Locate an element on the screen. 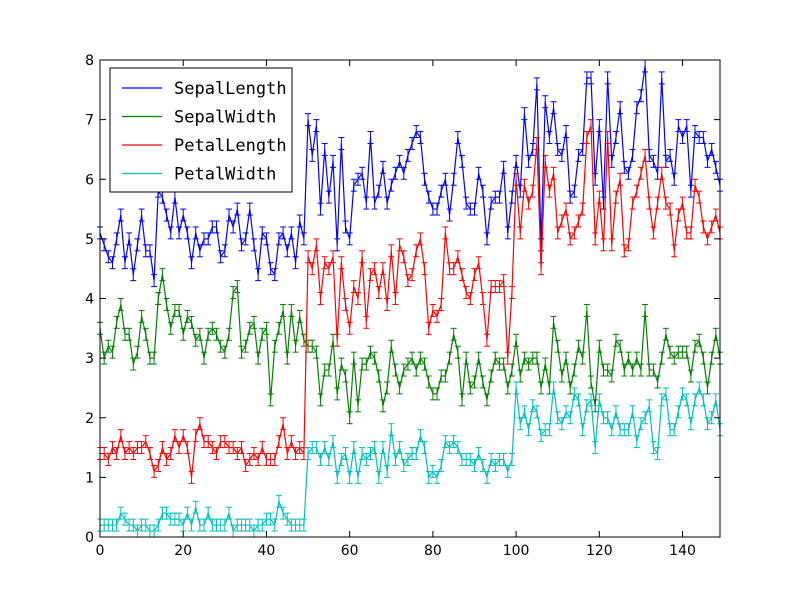  y-tick-label: 2 is located at coordinates (89, 419).